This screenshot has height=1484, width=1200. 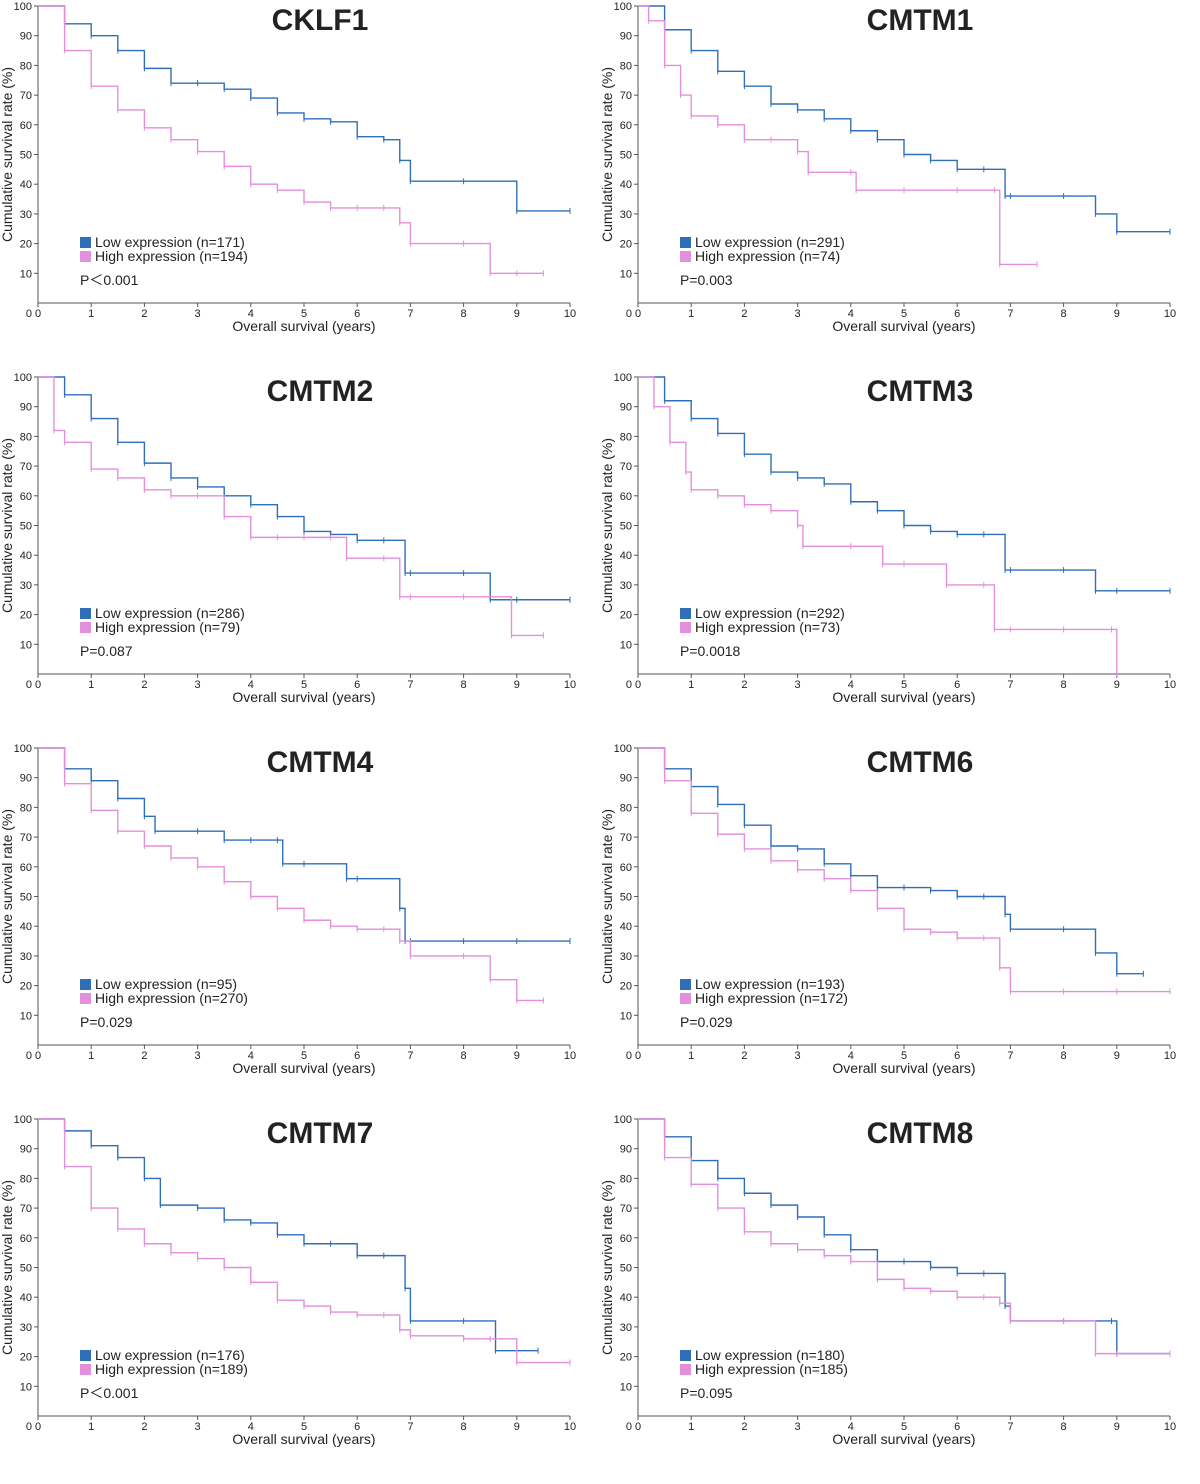 What do you see at coordinates (171, 1369) in the screenshot?
I see `legend-label: High expression (n=189)` at bounding box center [171, 1369].